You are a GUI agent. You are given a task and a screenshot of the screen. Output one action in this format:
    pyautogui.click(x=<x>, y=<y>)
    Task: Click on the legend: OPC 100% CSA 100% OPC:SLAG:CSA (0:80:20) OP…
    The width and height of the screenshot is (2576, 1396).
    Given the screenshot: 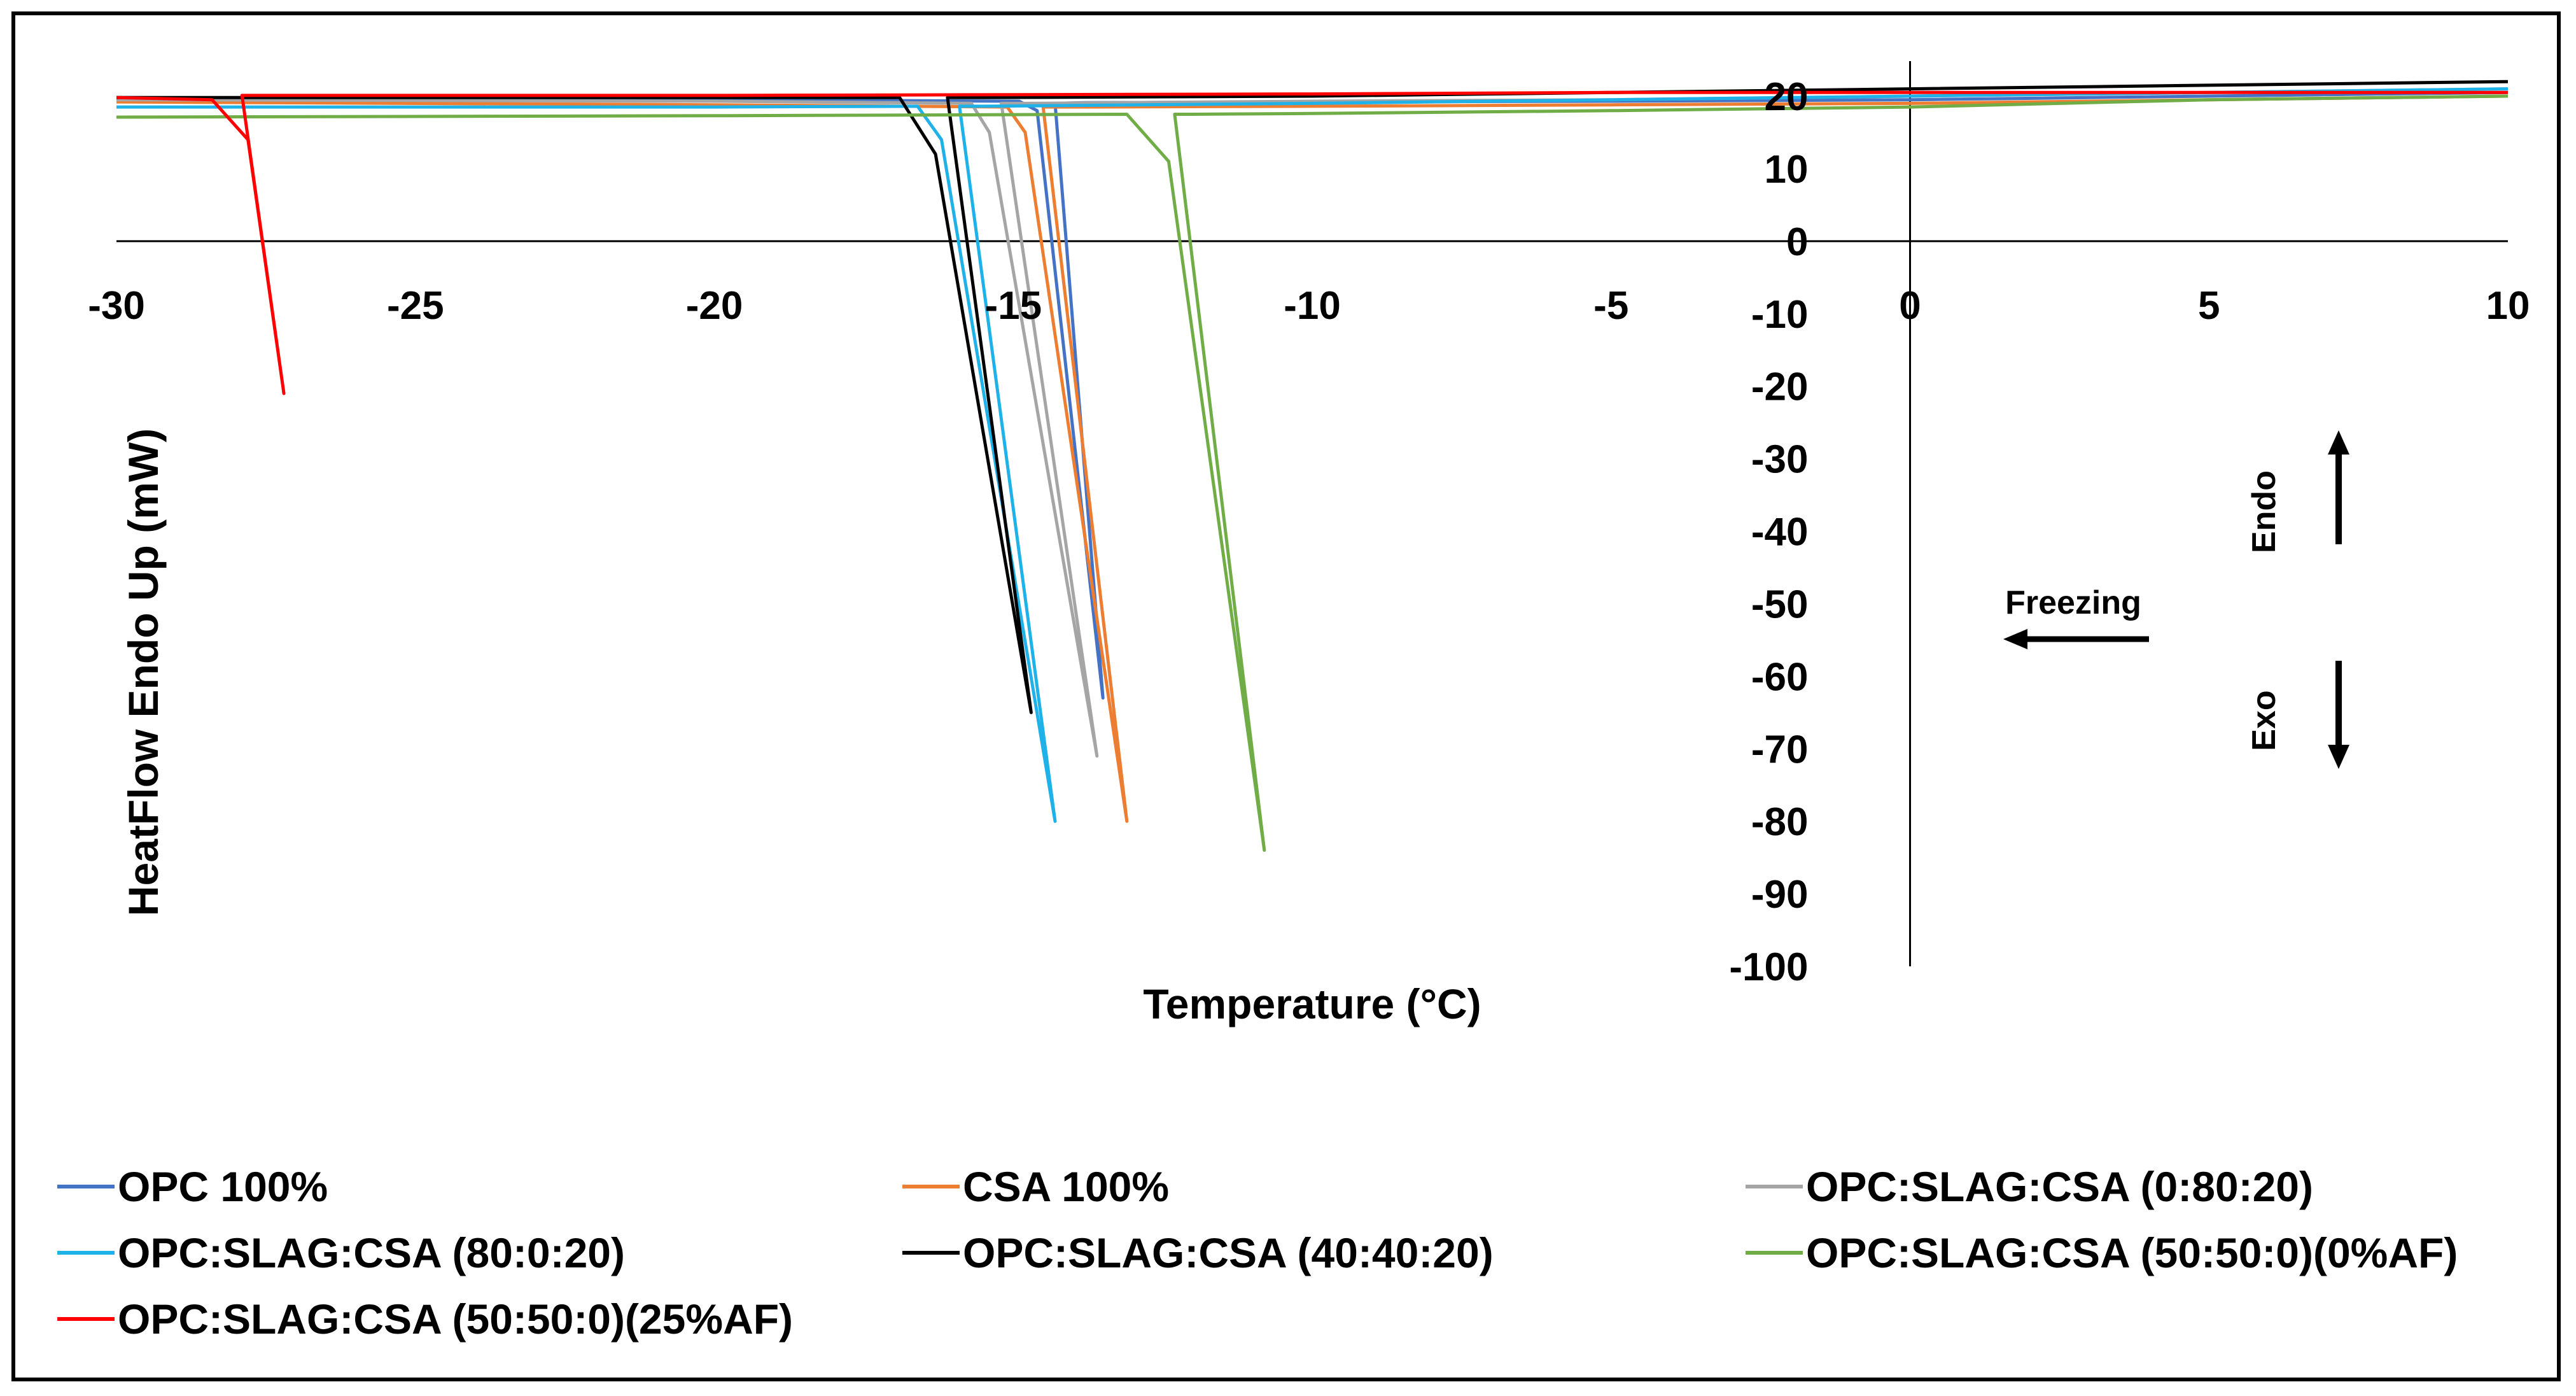 What is the action you would take?
    pyautogui.click(x=1257, y=1253)
    